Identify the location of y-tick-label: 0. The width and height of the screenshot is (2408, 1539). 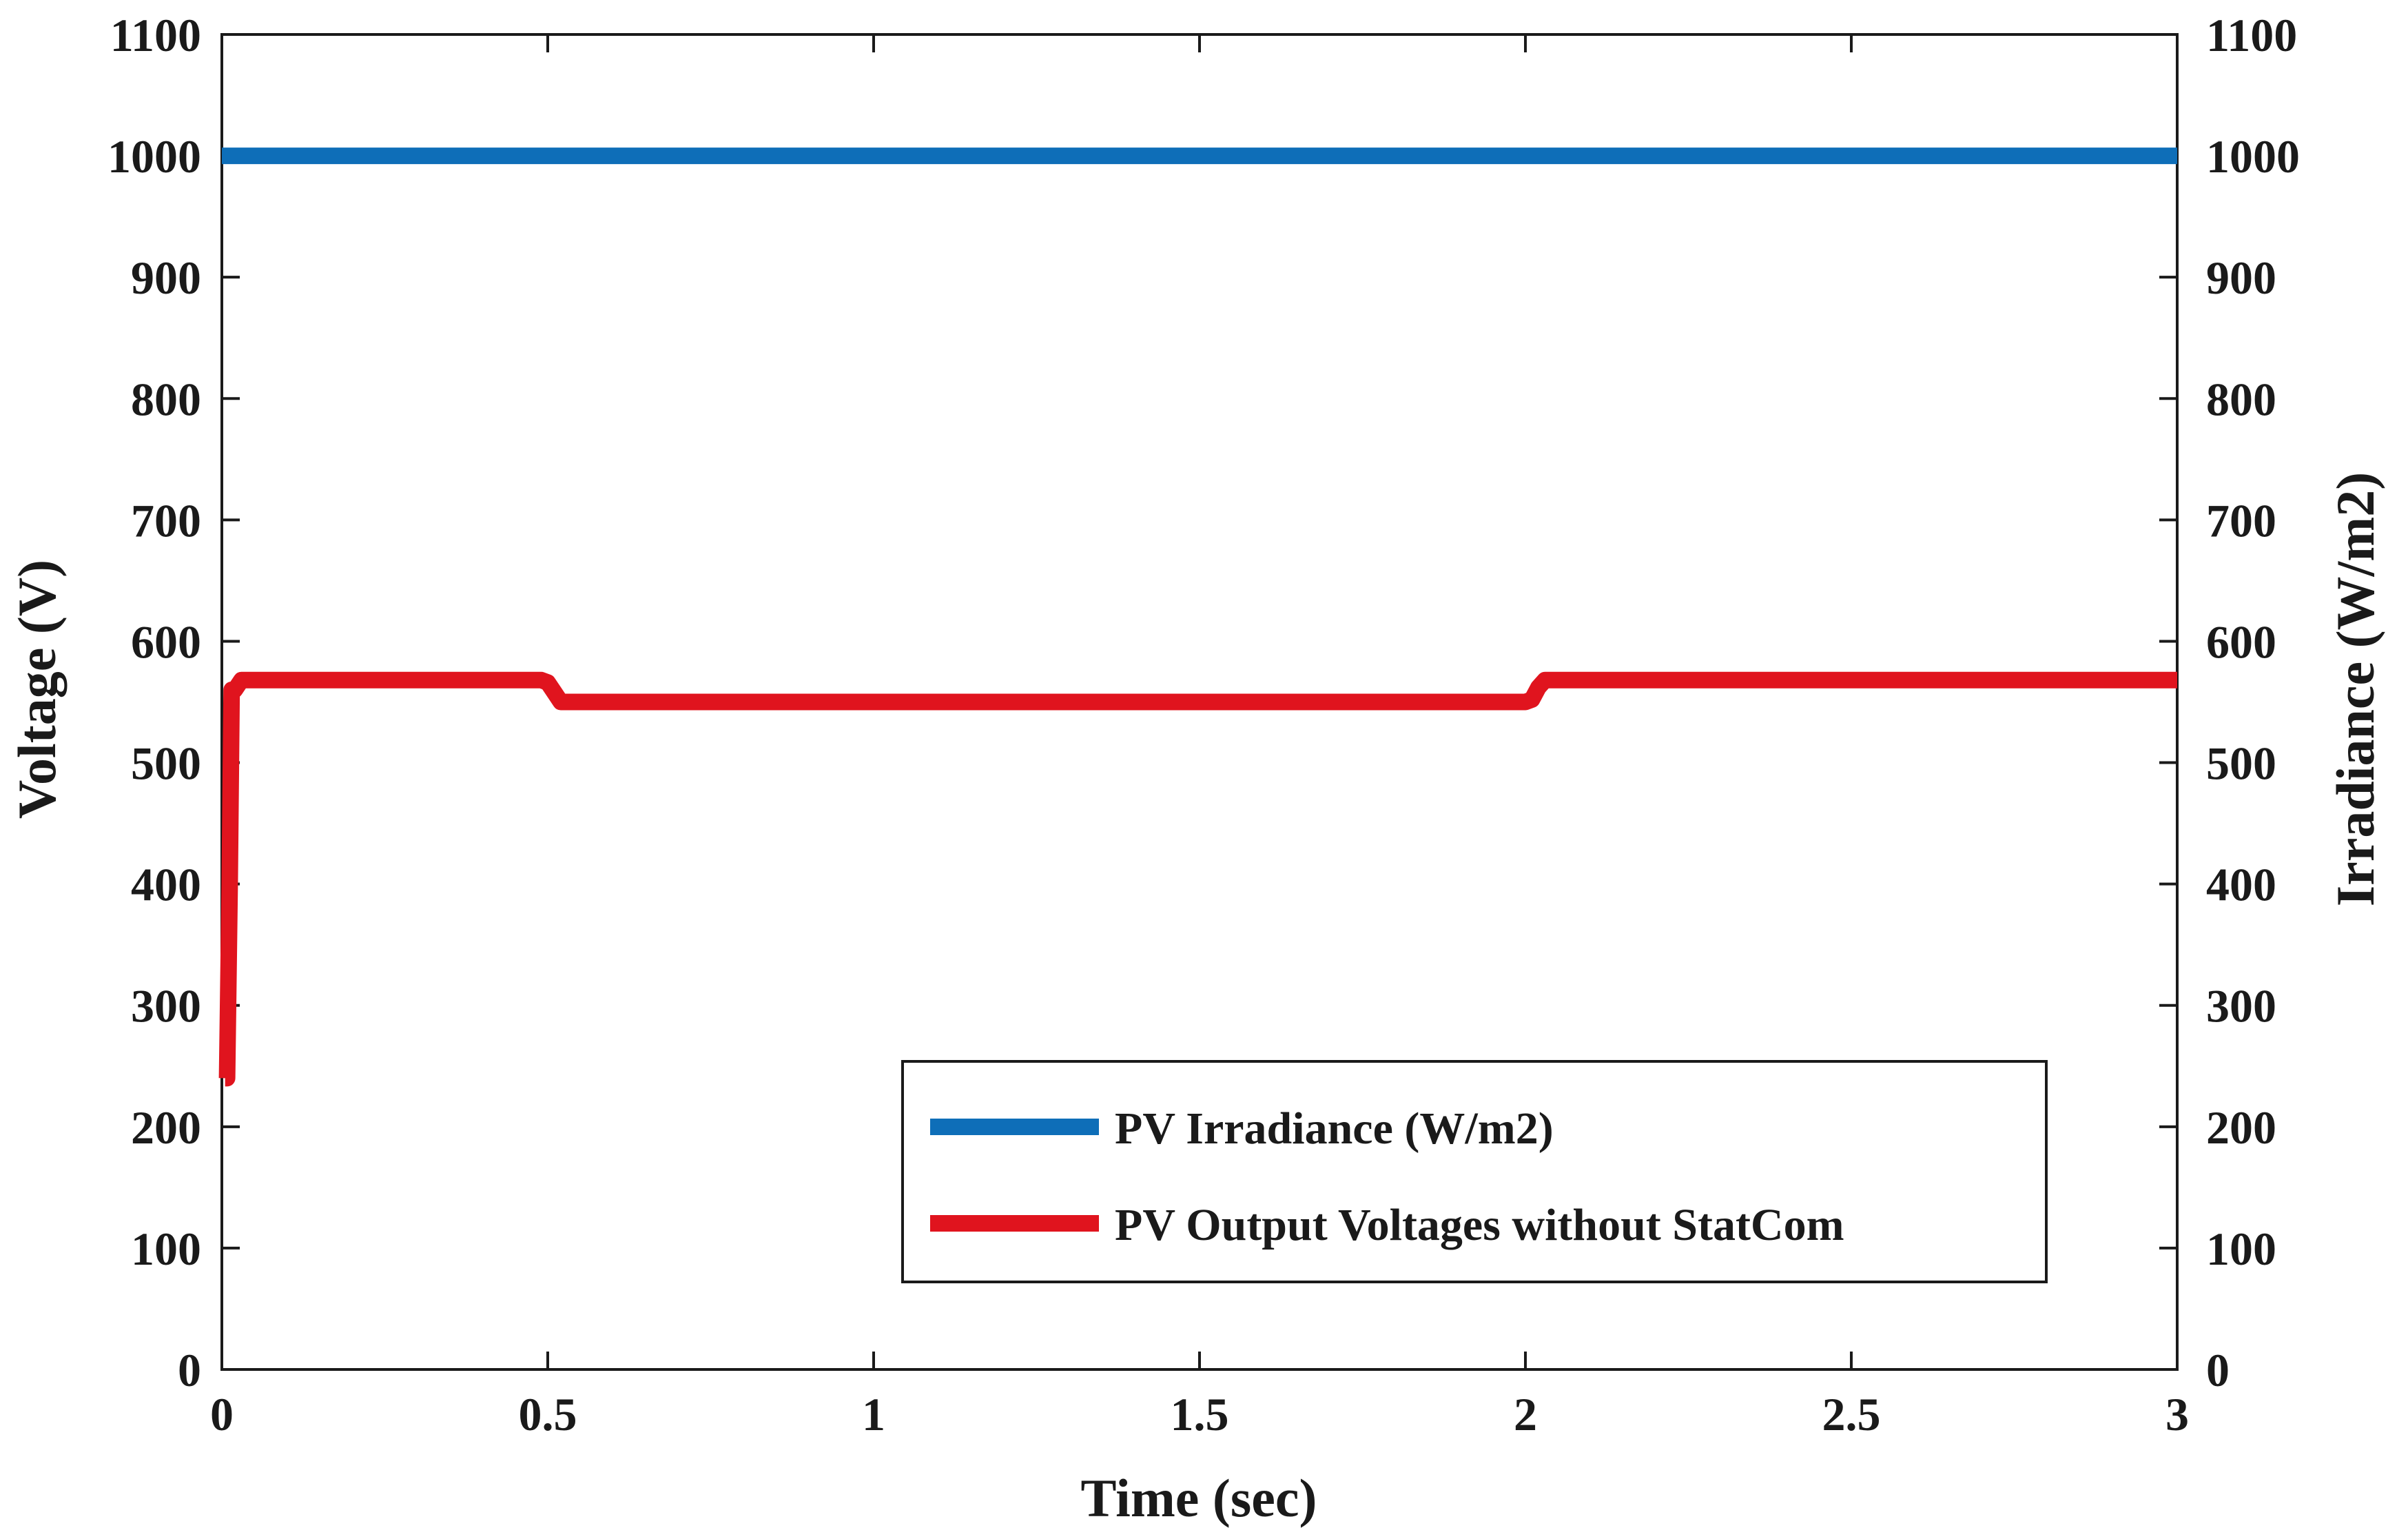
(189, 1370).